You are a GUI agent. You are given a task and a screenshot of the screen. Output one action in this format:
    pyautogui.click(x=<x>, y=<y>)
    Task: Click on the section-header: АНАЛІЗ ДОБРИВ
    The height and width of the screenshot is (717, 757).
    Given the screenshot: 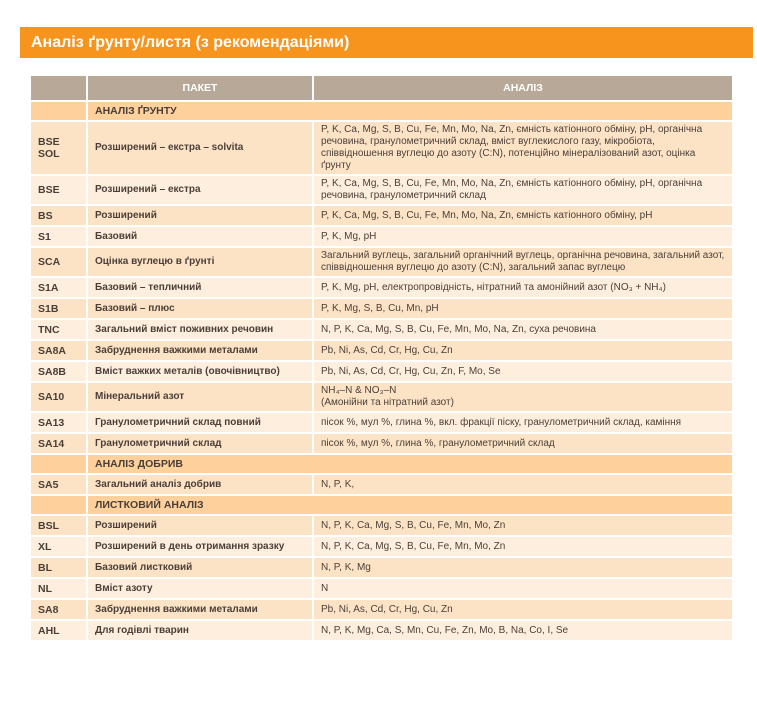 What is the action you would take?
    pyautogui.click(x=381, y=464)
    